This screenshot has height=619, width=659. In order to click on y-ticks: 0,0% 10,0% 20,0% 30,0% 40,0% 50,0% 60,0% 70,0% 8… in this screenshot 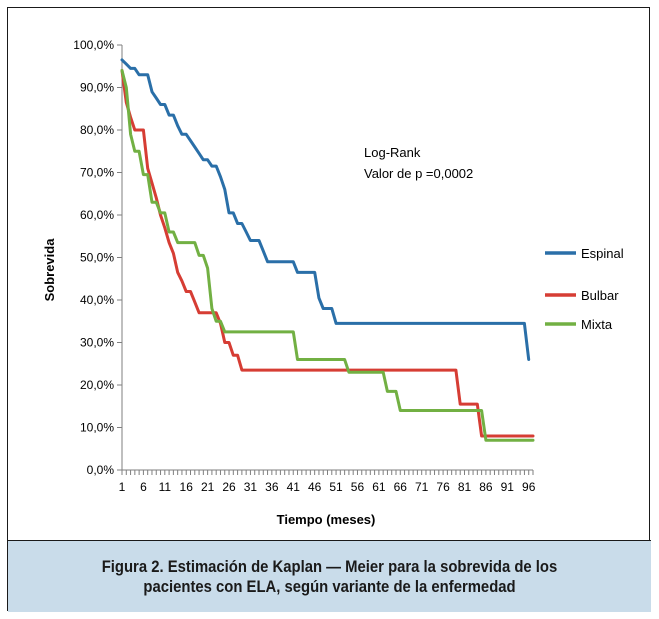, I will do `click(97, 257)`.